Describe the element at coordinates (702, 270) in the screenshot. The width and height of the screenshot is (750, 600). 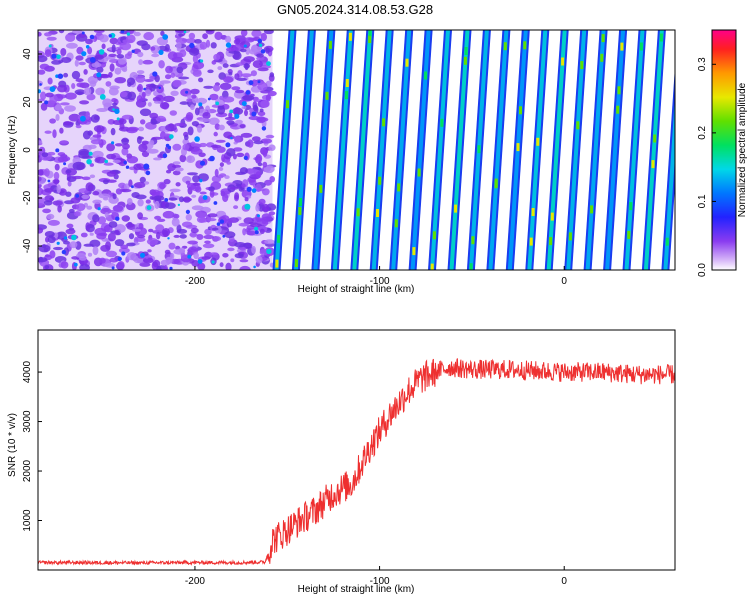
I see `colorbar-tick-label: 0.0` at that location.